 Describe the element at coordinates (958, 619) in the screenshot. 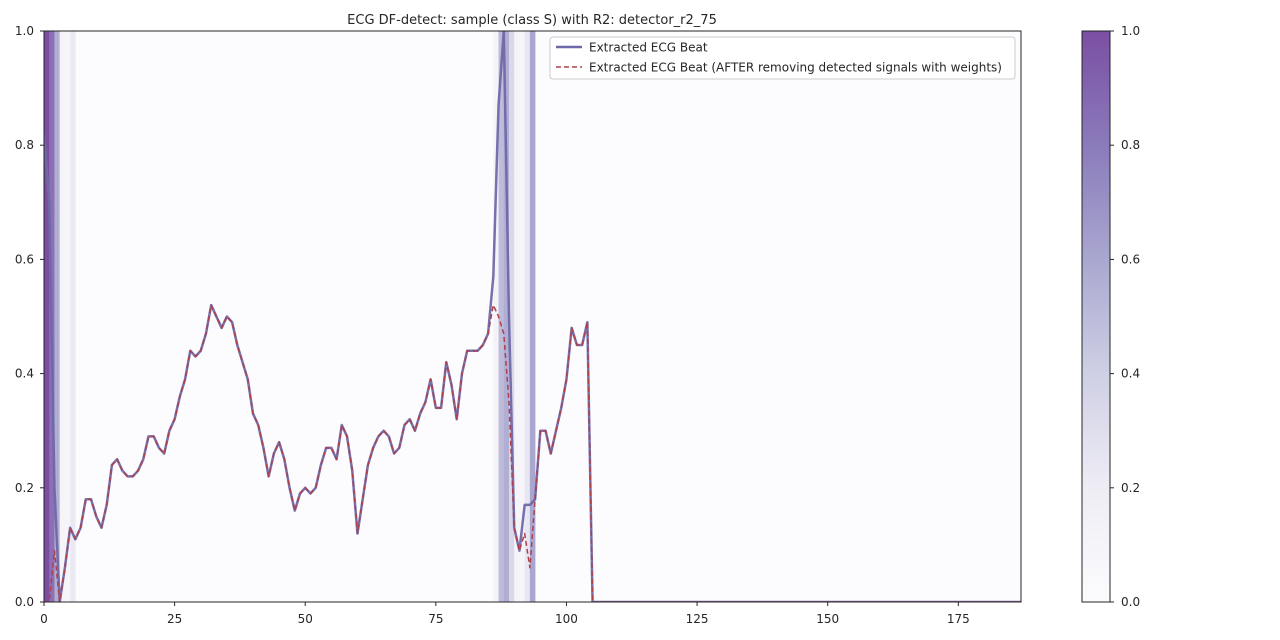

I see `x-tick-label: 175` at that location.